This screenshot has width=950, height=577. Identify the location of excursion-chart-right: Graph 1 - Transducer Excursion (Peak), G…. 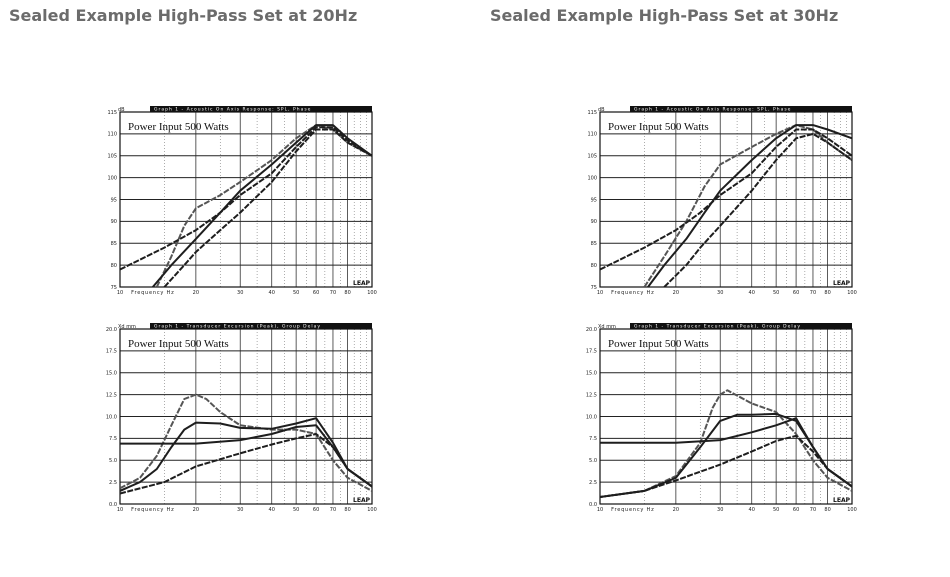
(721, 418).